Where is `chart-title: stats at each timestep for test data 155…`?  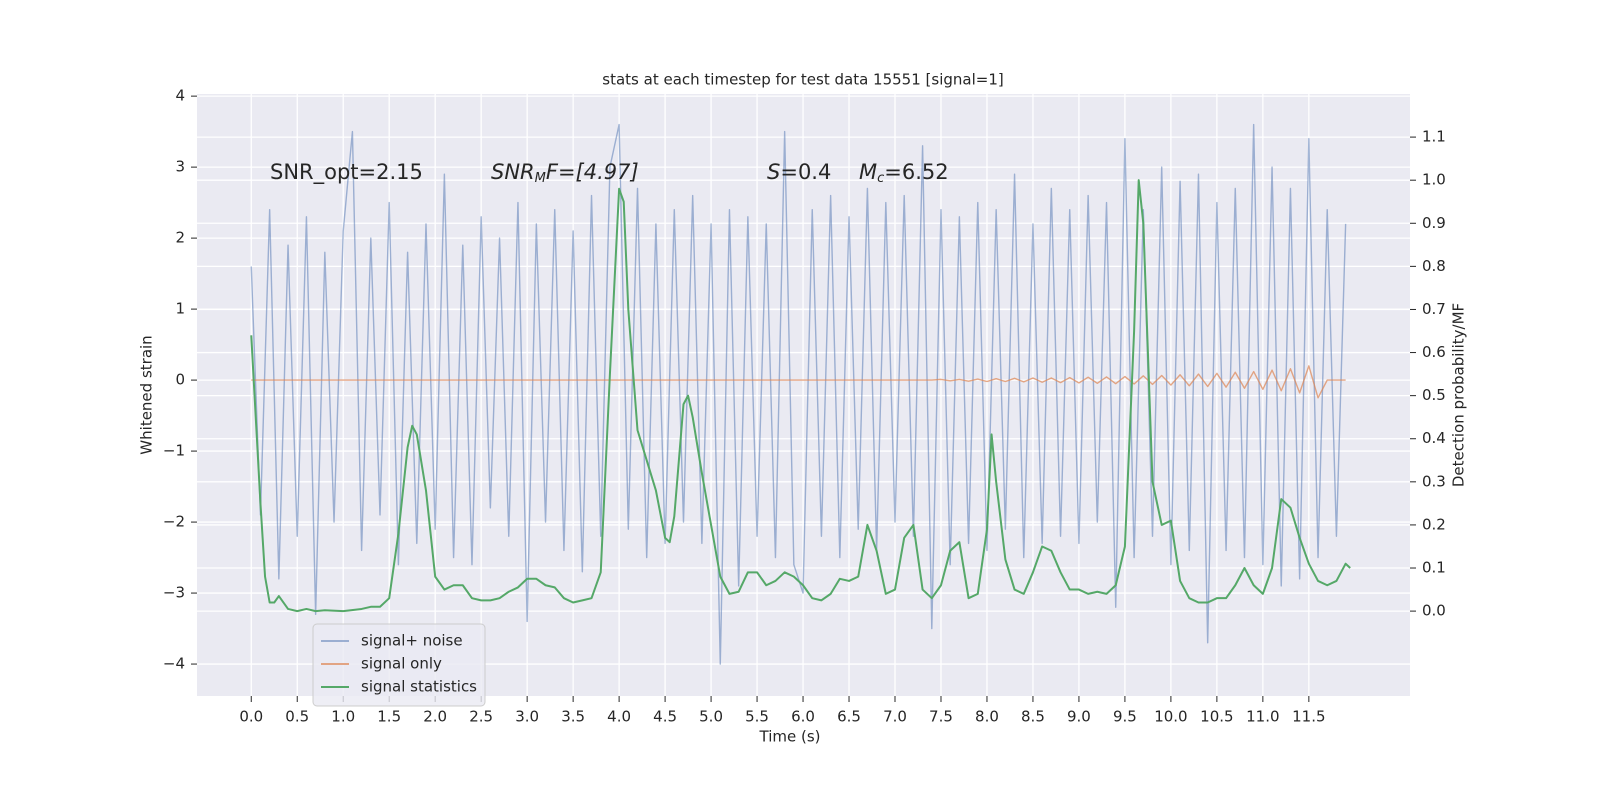 chart-title: stats at each timestep for test data 155… is located at coordinates (802, 80).